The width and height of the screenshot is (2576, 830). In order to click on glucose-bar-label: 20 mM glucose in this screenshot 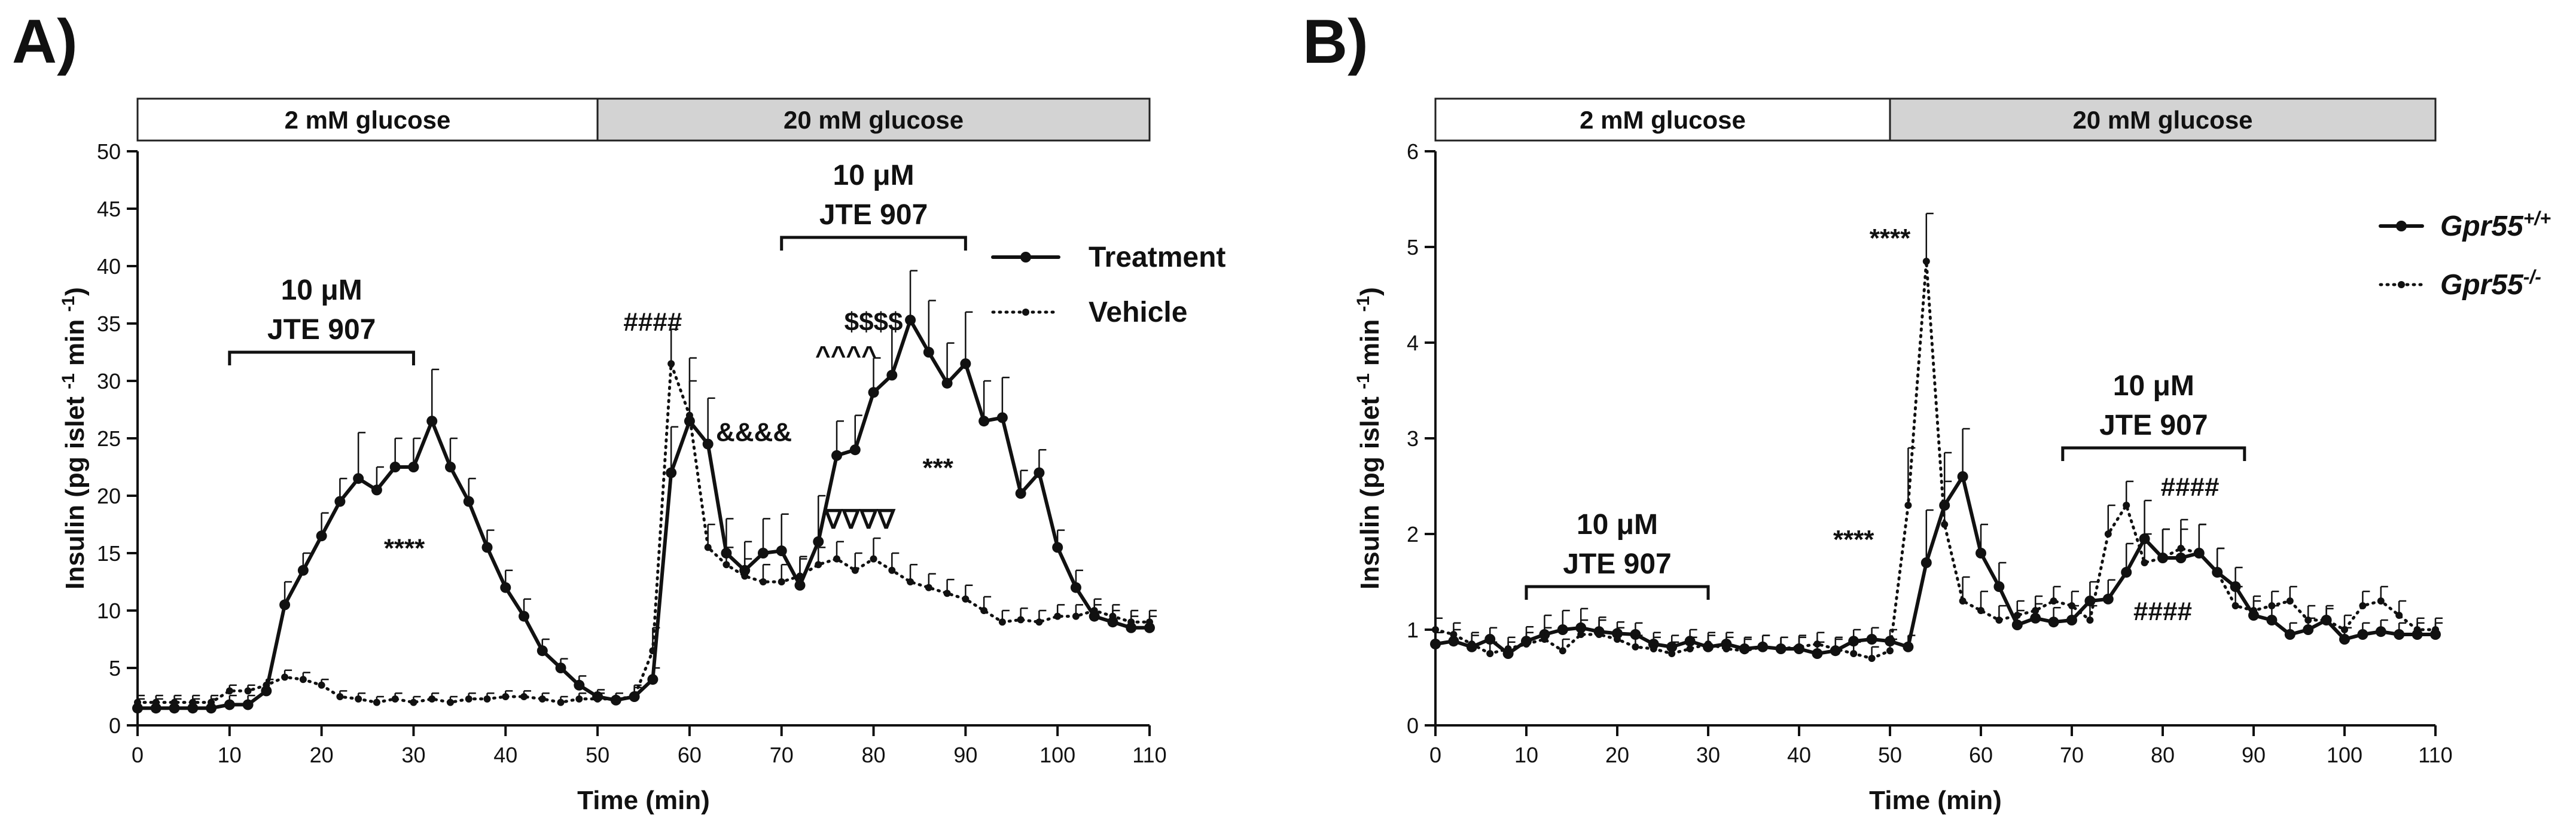, I will do `click(2162, 120)`.